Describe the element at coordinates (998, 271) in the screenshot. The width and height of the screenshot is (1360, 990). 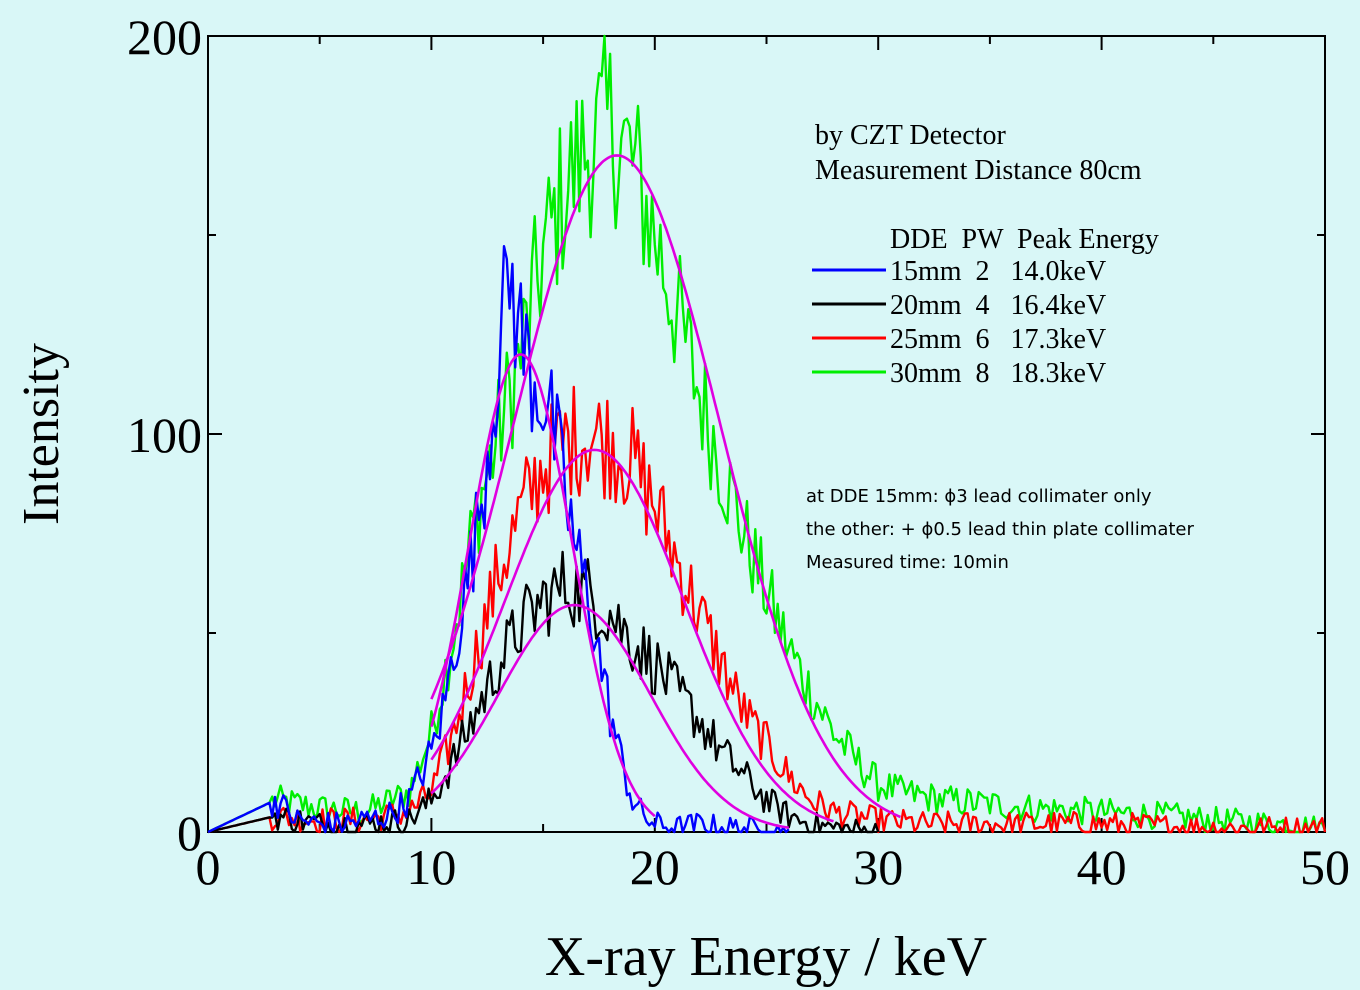
I see `legend-label: 15mm 2 14.0keV` at that location.